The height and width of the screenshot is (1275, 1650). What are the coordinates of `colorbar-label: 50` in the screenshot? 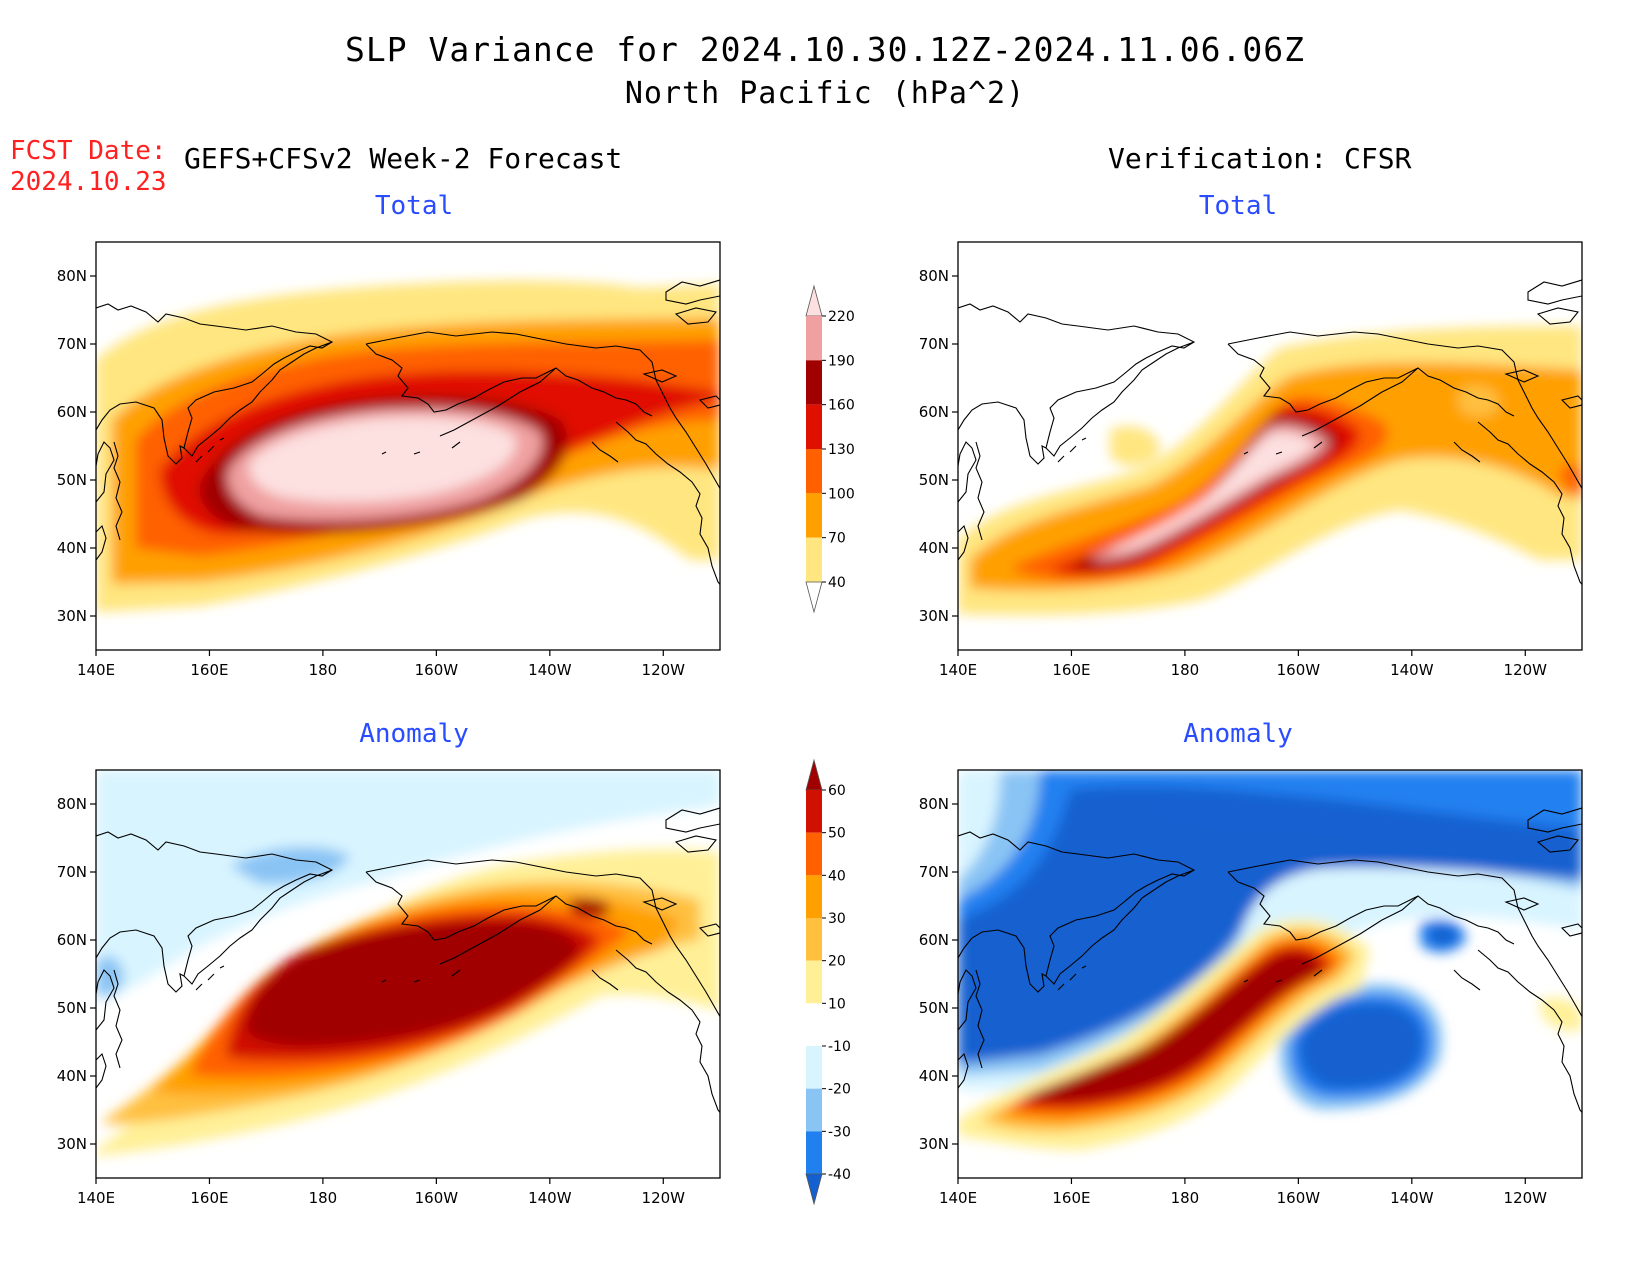 It's located at (837, 834).